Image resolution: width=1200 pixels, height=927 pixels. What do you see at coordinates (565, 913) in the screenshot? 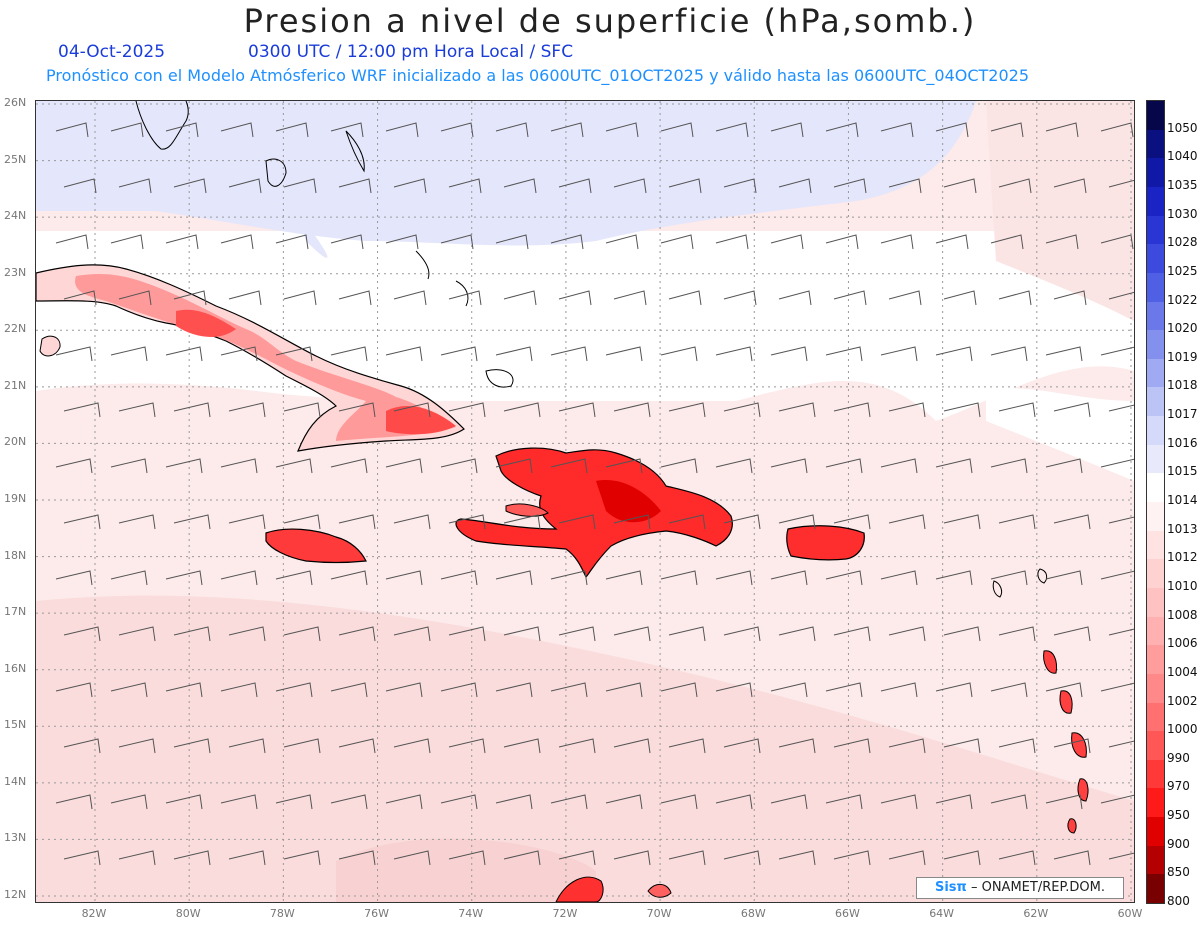
I see `lon-label-72W: 72W` at bounding box center [565, 913].